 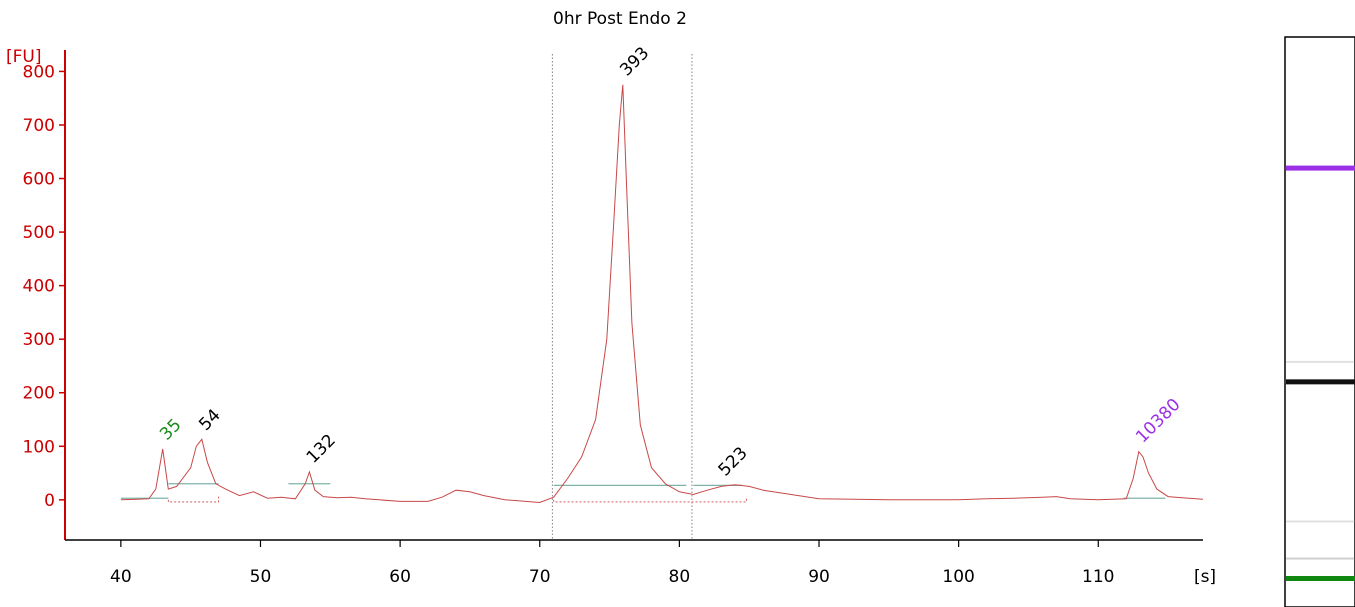 What do you see at coordinates (39, 447) in the screenshot?
I see `y-tick-label: 100` at bounding box center [39, 447].